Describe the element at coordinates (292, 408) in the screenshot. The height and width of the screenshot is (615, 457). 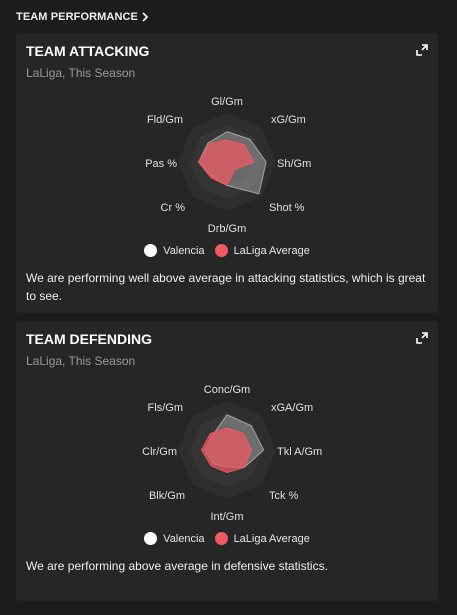
I see `axis-label: xGA/Gm` at that location.